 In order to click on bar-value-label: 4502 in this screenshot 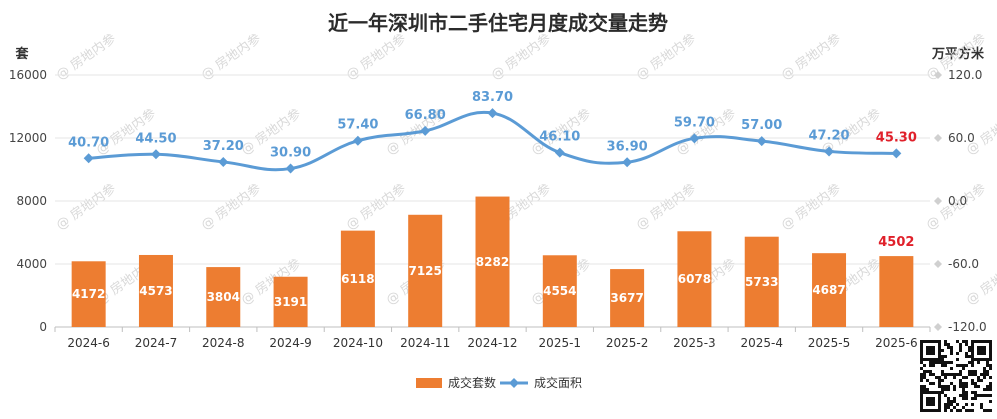, I will do `click(896, 242)`.